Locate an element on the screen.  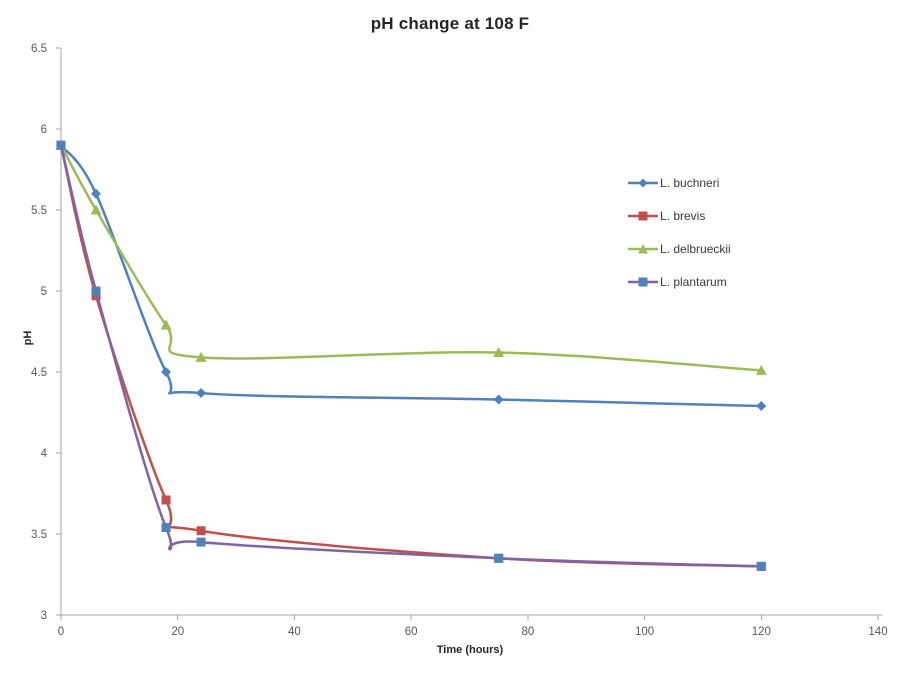
svg-text: 80 is located at coordinates (527, 632).